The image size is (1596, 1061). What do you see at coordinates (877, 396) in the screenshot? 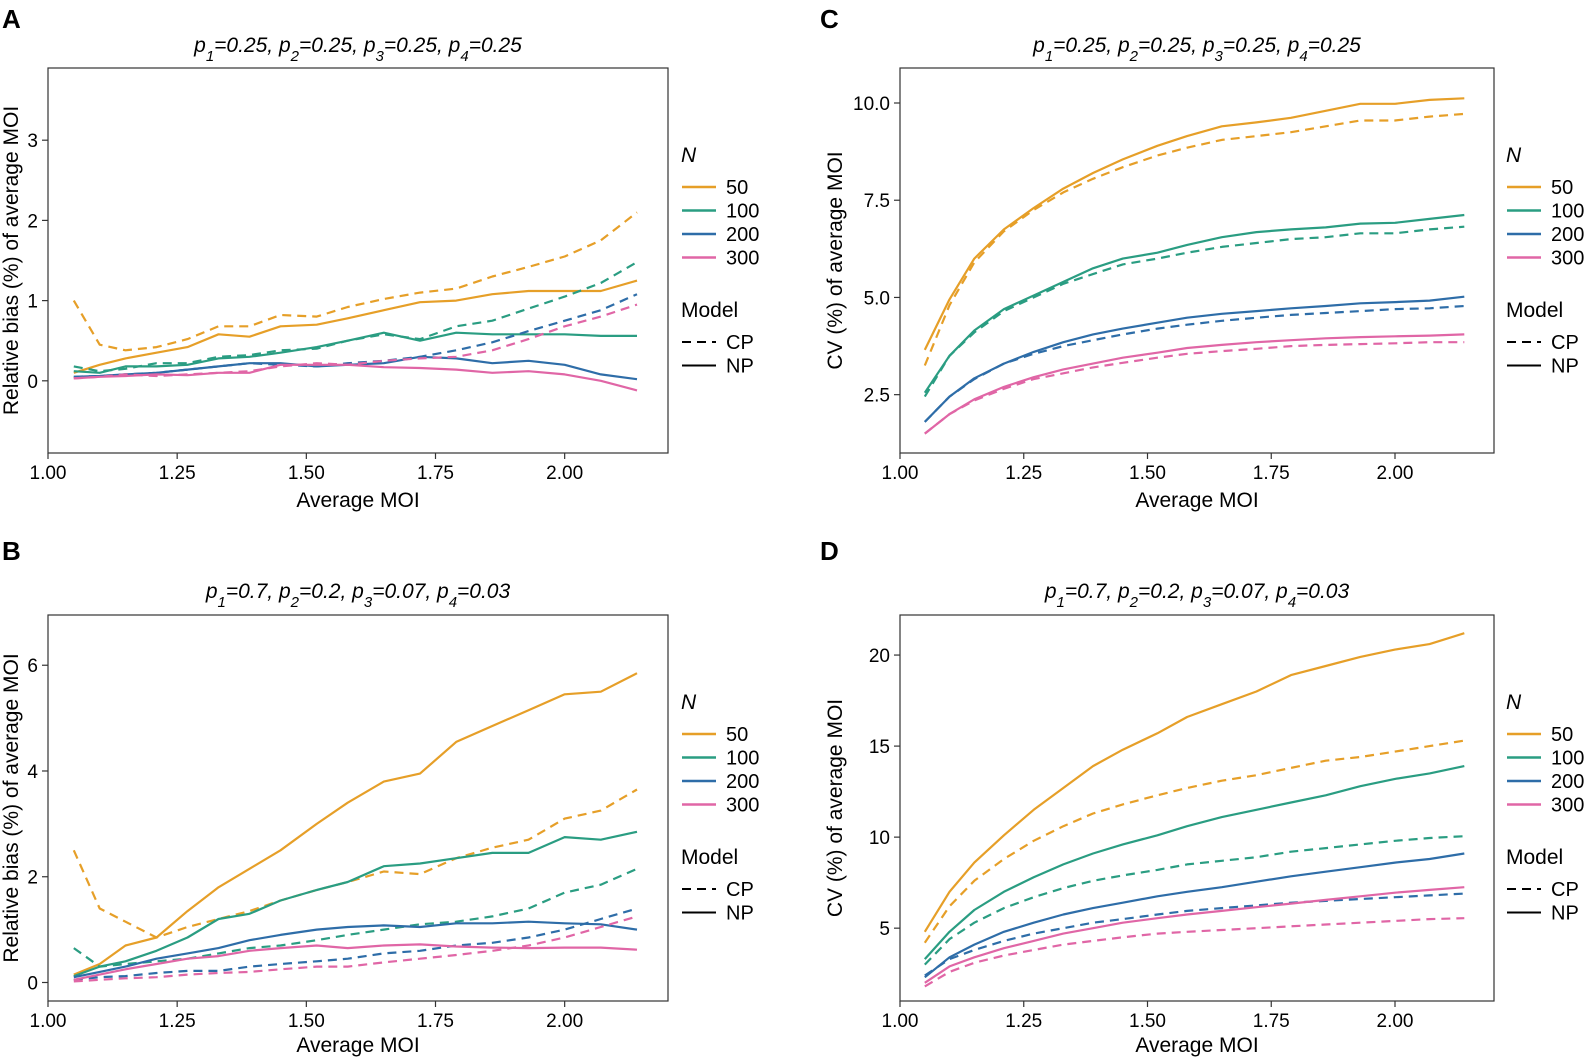
I see `y-tick-label: 2.5` at bounding box center [877, 396].